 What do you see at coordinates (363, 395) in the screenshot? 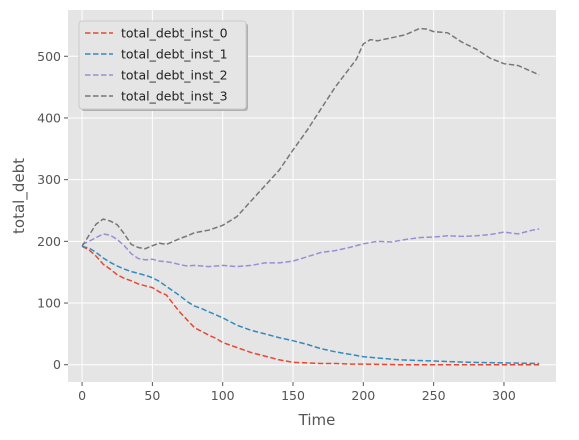
I see `x-tick-label: 200` at bounding box center [363, 395].